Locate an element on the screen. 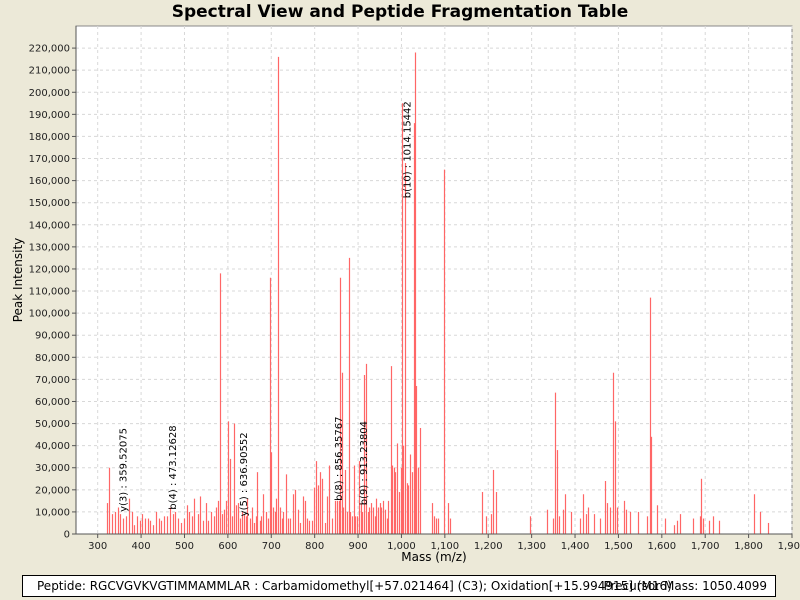 This screenshot has height=600, width=800. y-tick-label: 180,000 is located at coordinates (49, 137).